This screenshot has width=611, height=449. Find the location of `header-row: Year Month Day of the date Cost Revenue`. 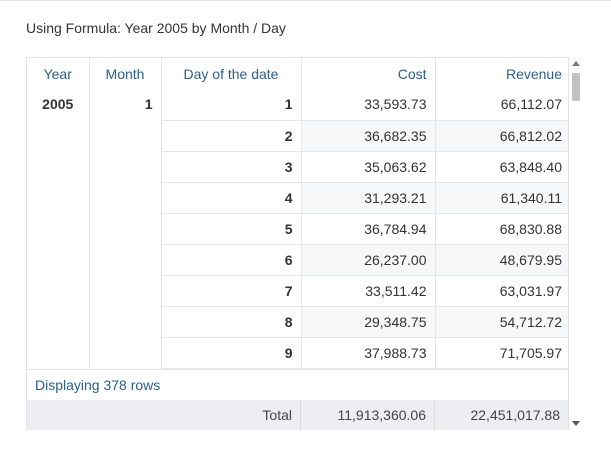

header-row: Year Month Day of the date Cost Revenue is located at coordinates (297, 73).